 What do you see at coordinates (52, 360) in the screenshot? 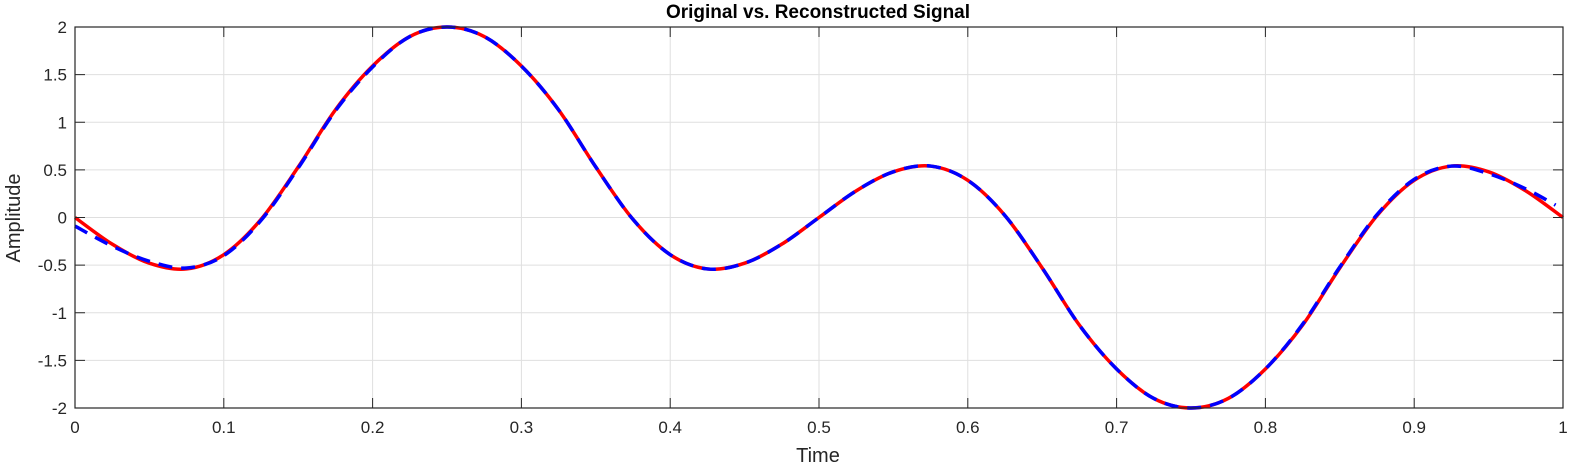
I see `y-tick-label: -1.5` at bounding box center [52, 360].